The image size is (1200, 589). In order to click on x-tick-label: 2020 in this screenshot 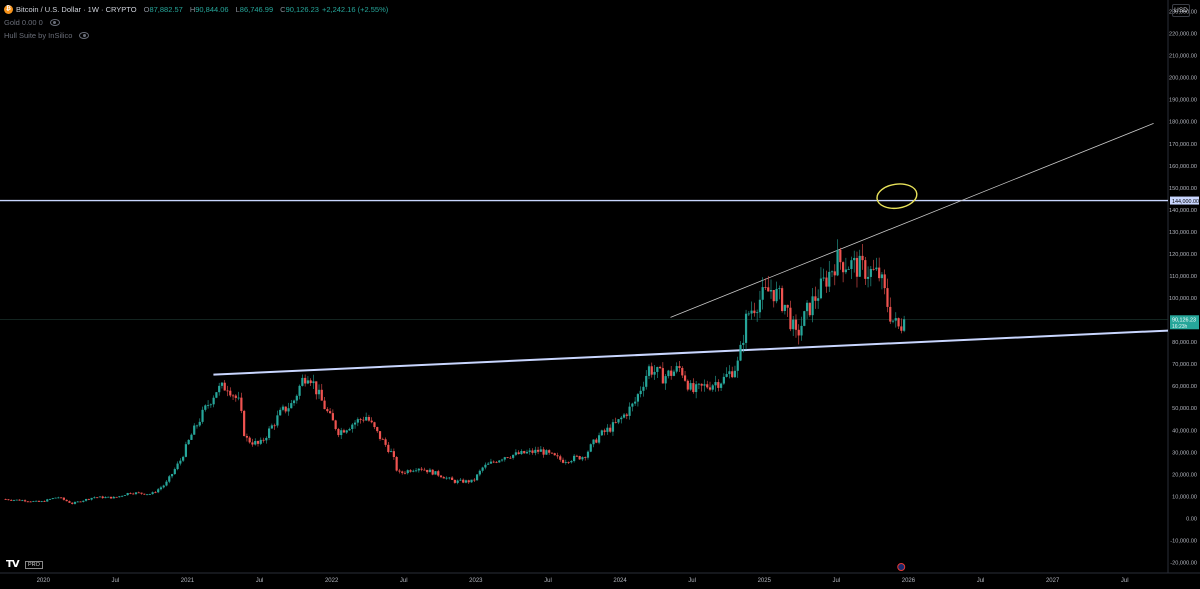, I will do `click(44, 581)`.